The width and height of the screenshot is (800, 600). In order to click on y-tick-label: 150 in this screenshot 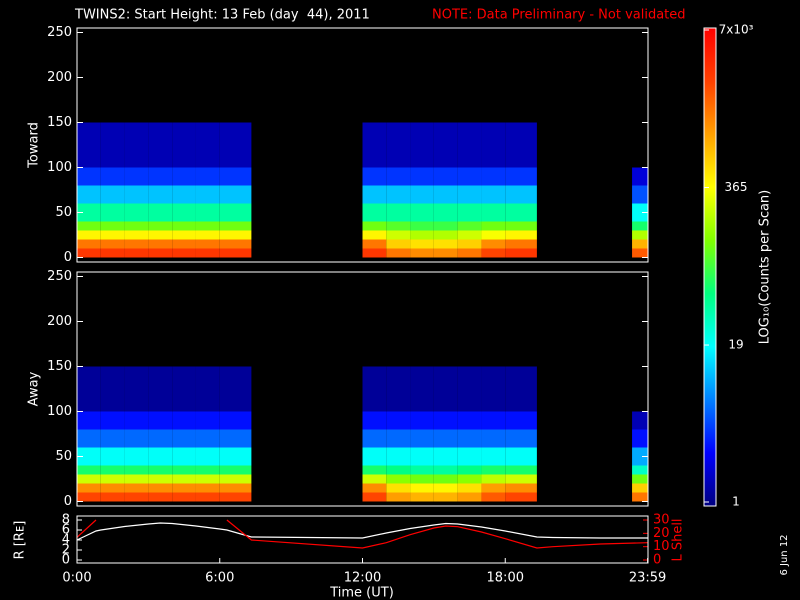, I will do `click(59, 366)`.